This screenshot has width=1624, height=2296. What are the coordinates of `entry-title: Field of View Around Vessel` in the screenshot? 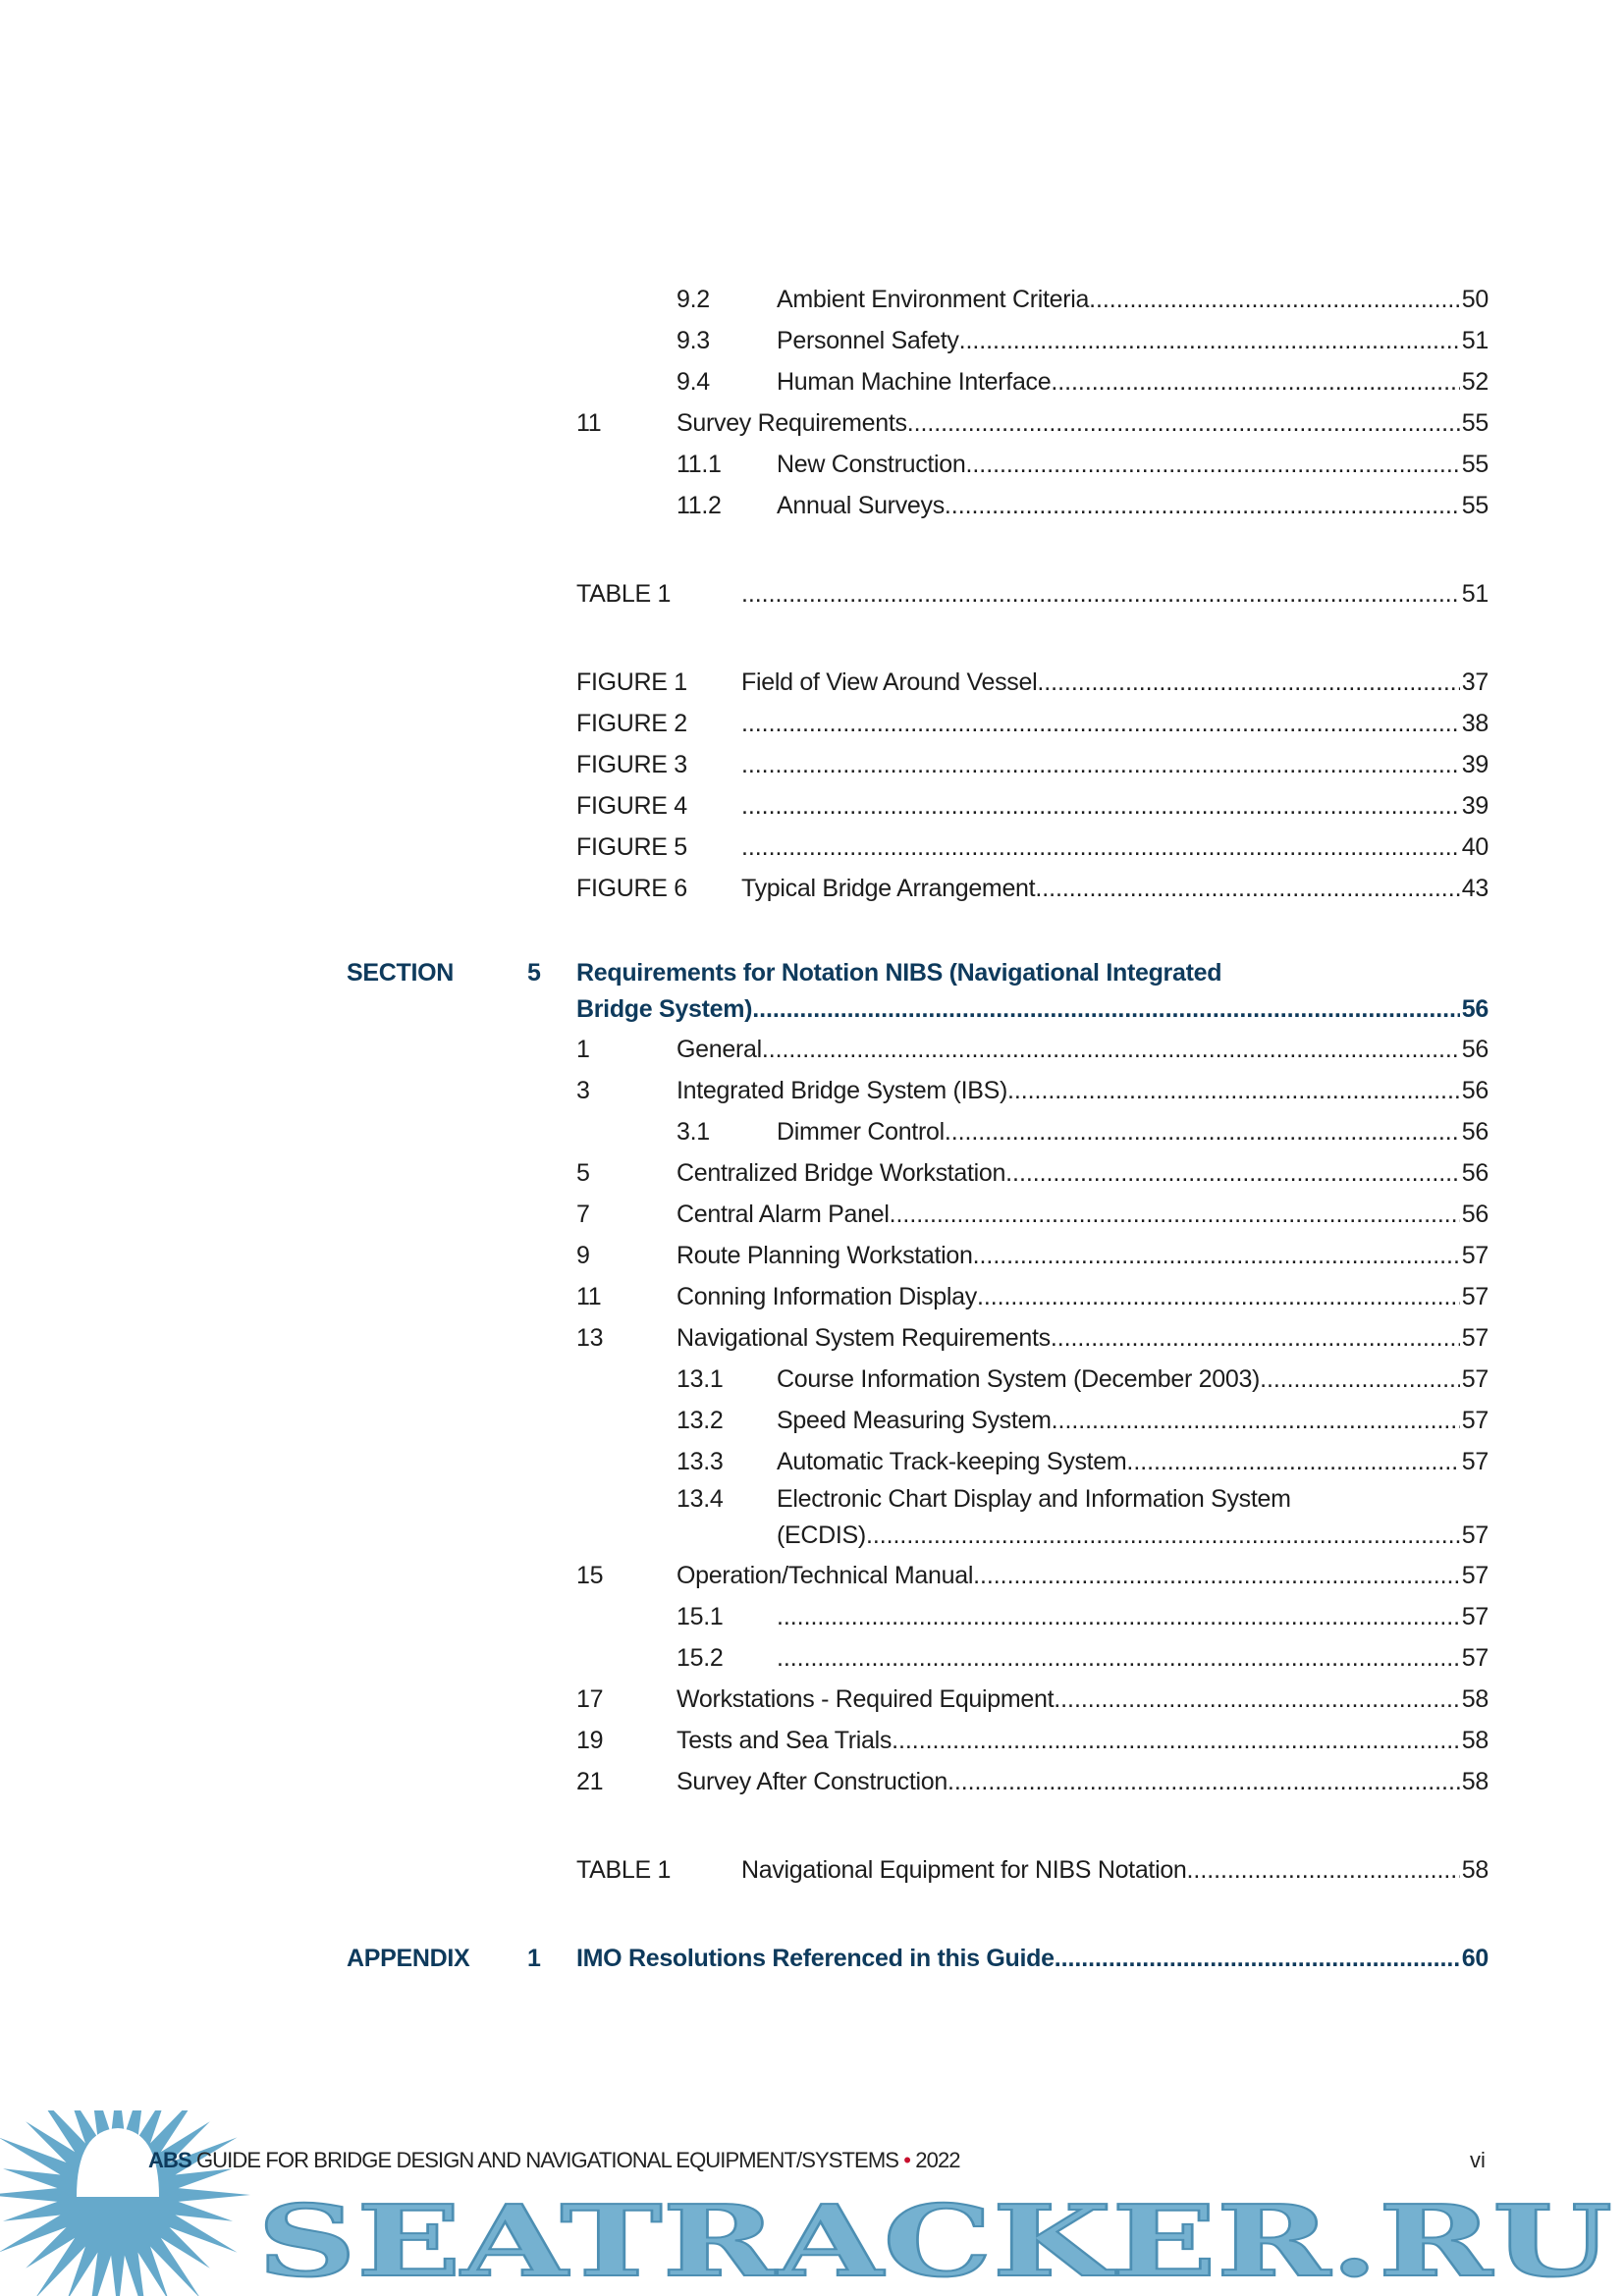 It's located at (889, 682).